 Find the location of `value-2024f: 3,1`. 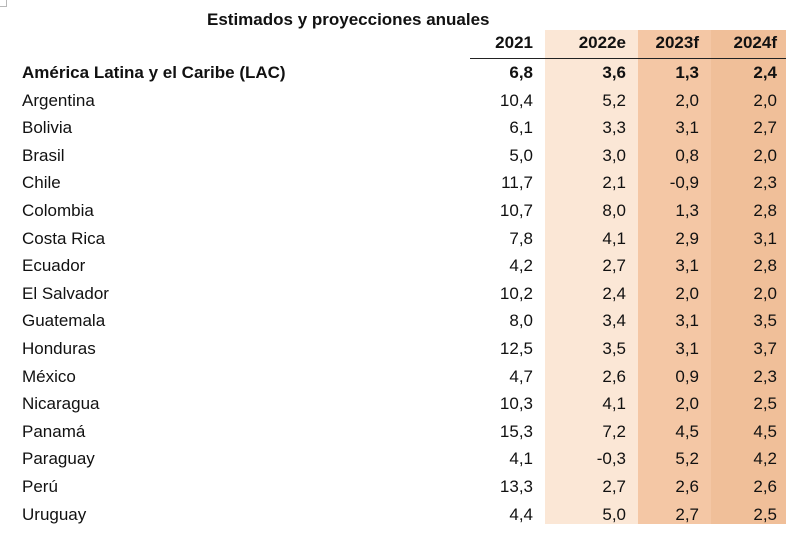

value-2024f: 3,1 is located at coordinates (765, 238).